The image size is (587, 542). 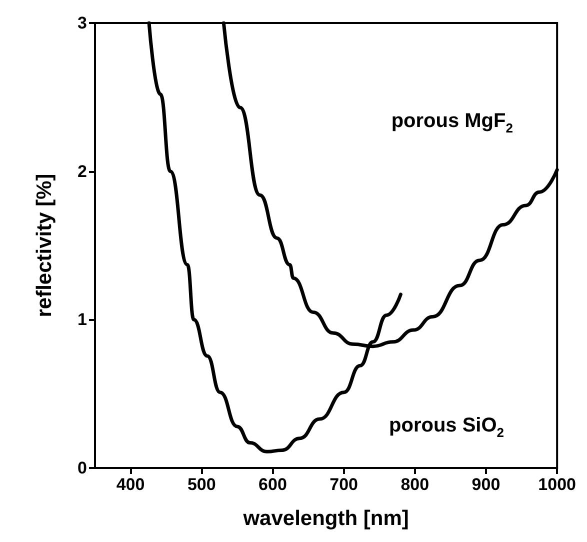 I want to click on x-tick-label: 600, so click(x=272, y=484).